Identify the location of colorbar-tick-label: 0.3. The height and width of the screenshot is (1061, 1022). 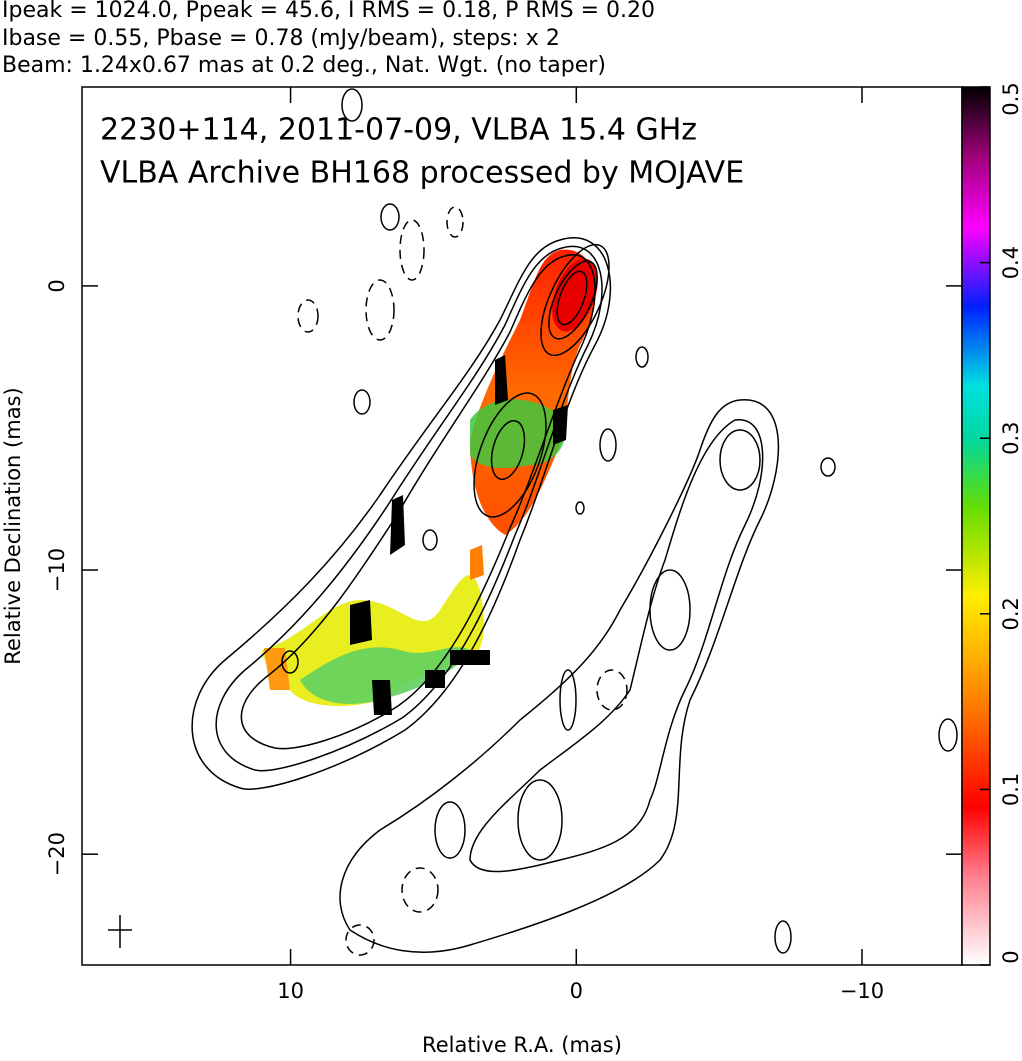
(1010, 437).